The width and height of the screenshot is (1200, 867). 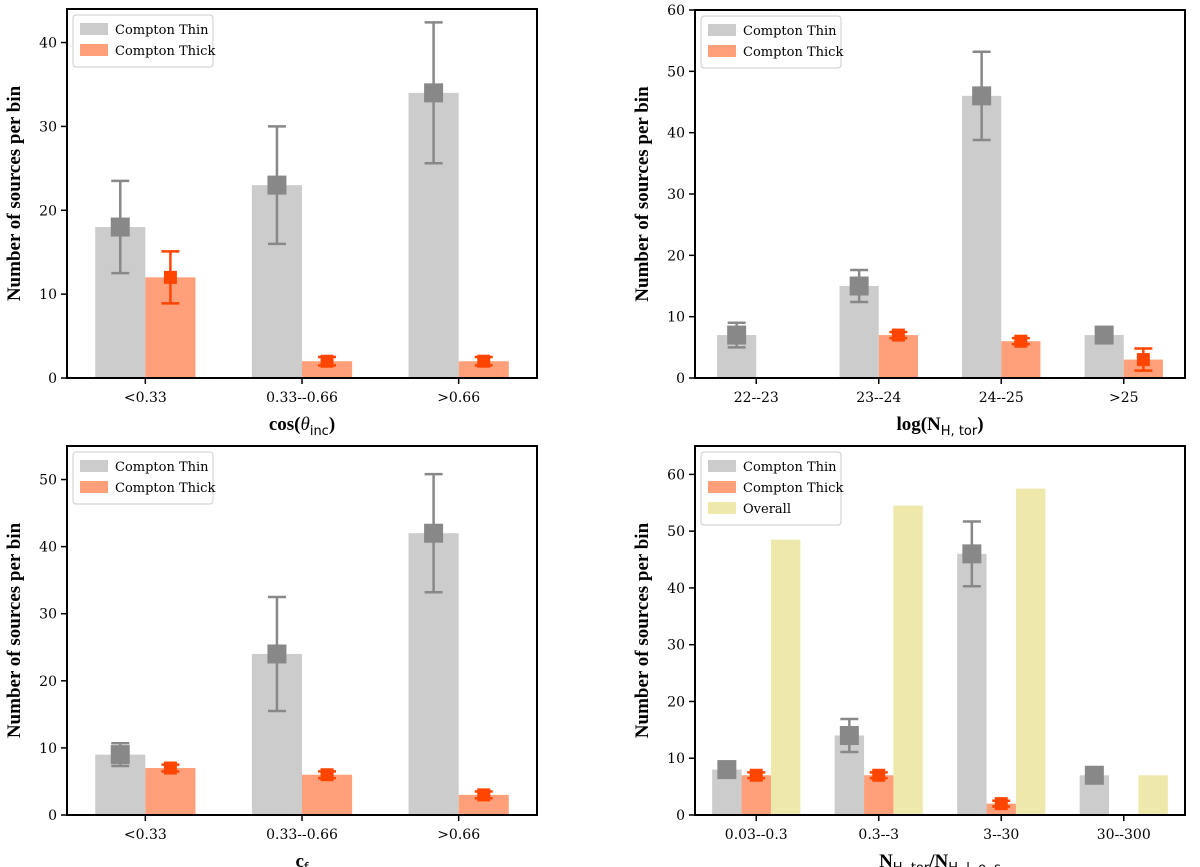 I want to click on x-label-mid: /N, so click(x=938, y=859).